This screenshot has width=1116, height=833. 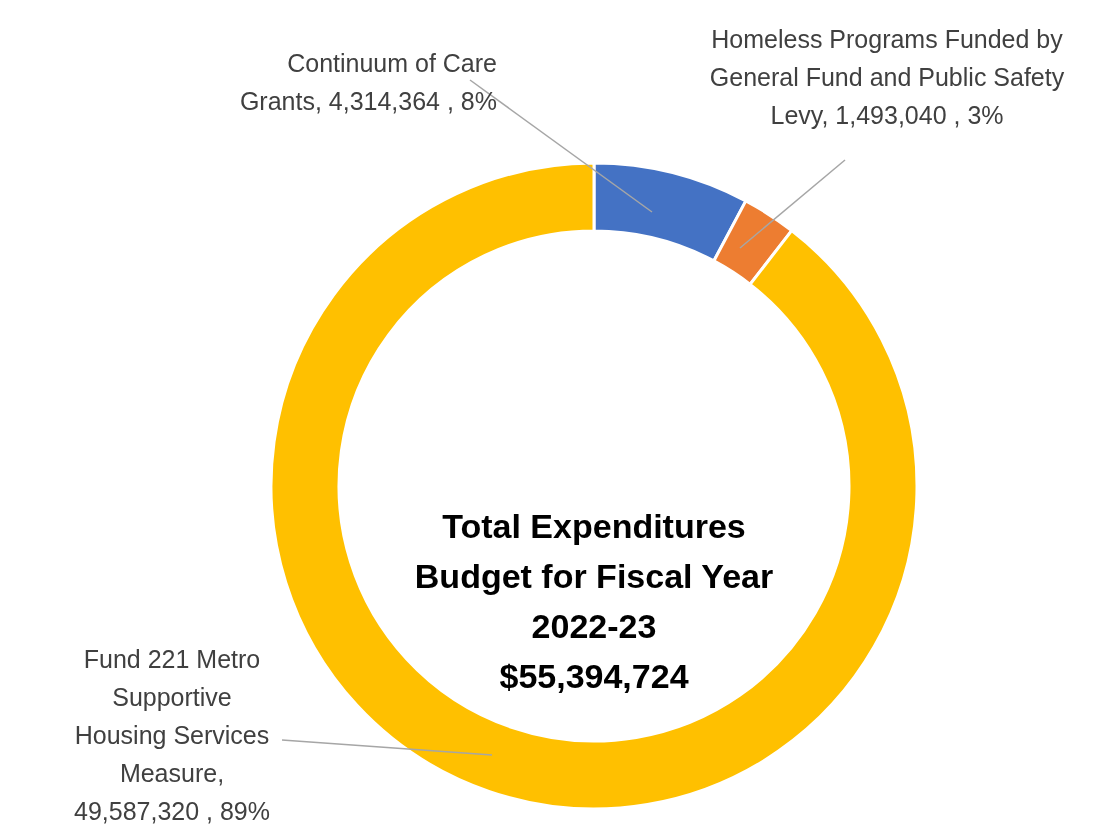 What do you see at coordinates (594, 676) in the screenshot?
I see `text: $55,394,724` at bounding box center [594, 676].